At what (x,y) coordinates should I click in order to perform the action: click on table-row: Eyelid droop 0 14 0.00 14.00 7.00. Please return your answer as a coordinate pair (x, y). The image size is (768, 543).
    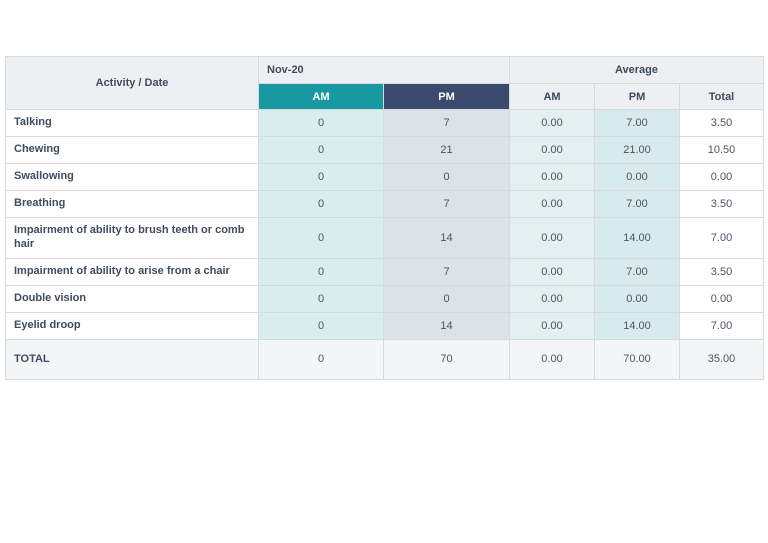
    Looking at the image, I should click on (385, 325).